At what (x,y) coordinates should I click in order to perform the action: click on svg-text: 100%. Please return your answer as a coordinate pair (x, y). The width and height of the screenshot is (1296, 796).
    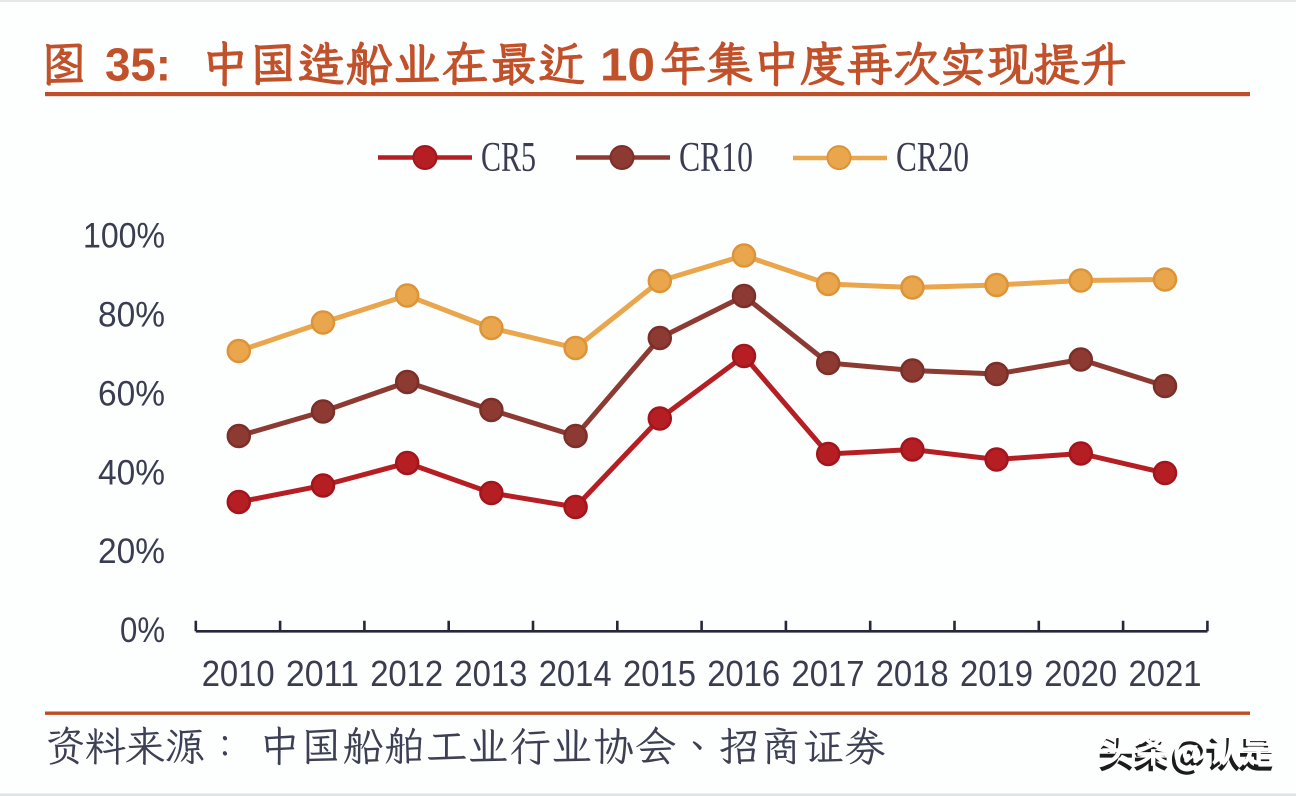
    Looking at the image, I should click on (124, 236).